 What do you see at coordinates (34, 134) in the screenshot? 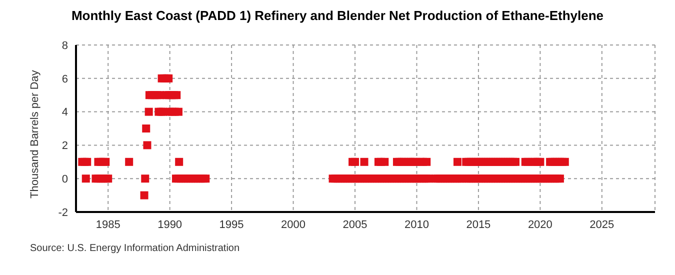
I see `y-axis-title: Thousand Barrels per Day` at bounding box center [34, 134].